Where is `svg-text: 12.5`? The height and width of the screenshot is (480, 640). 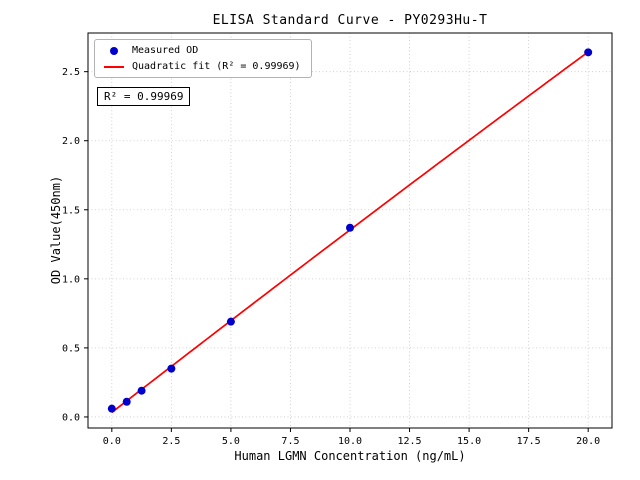 svg-text: 12.5 is located at coordinates (409, 441).